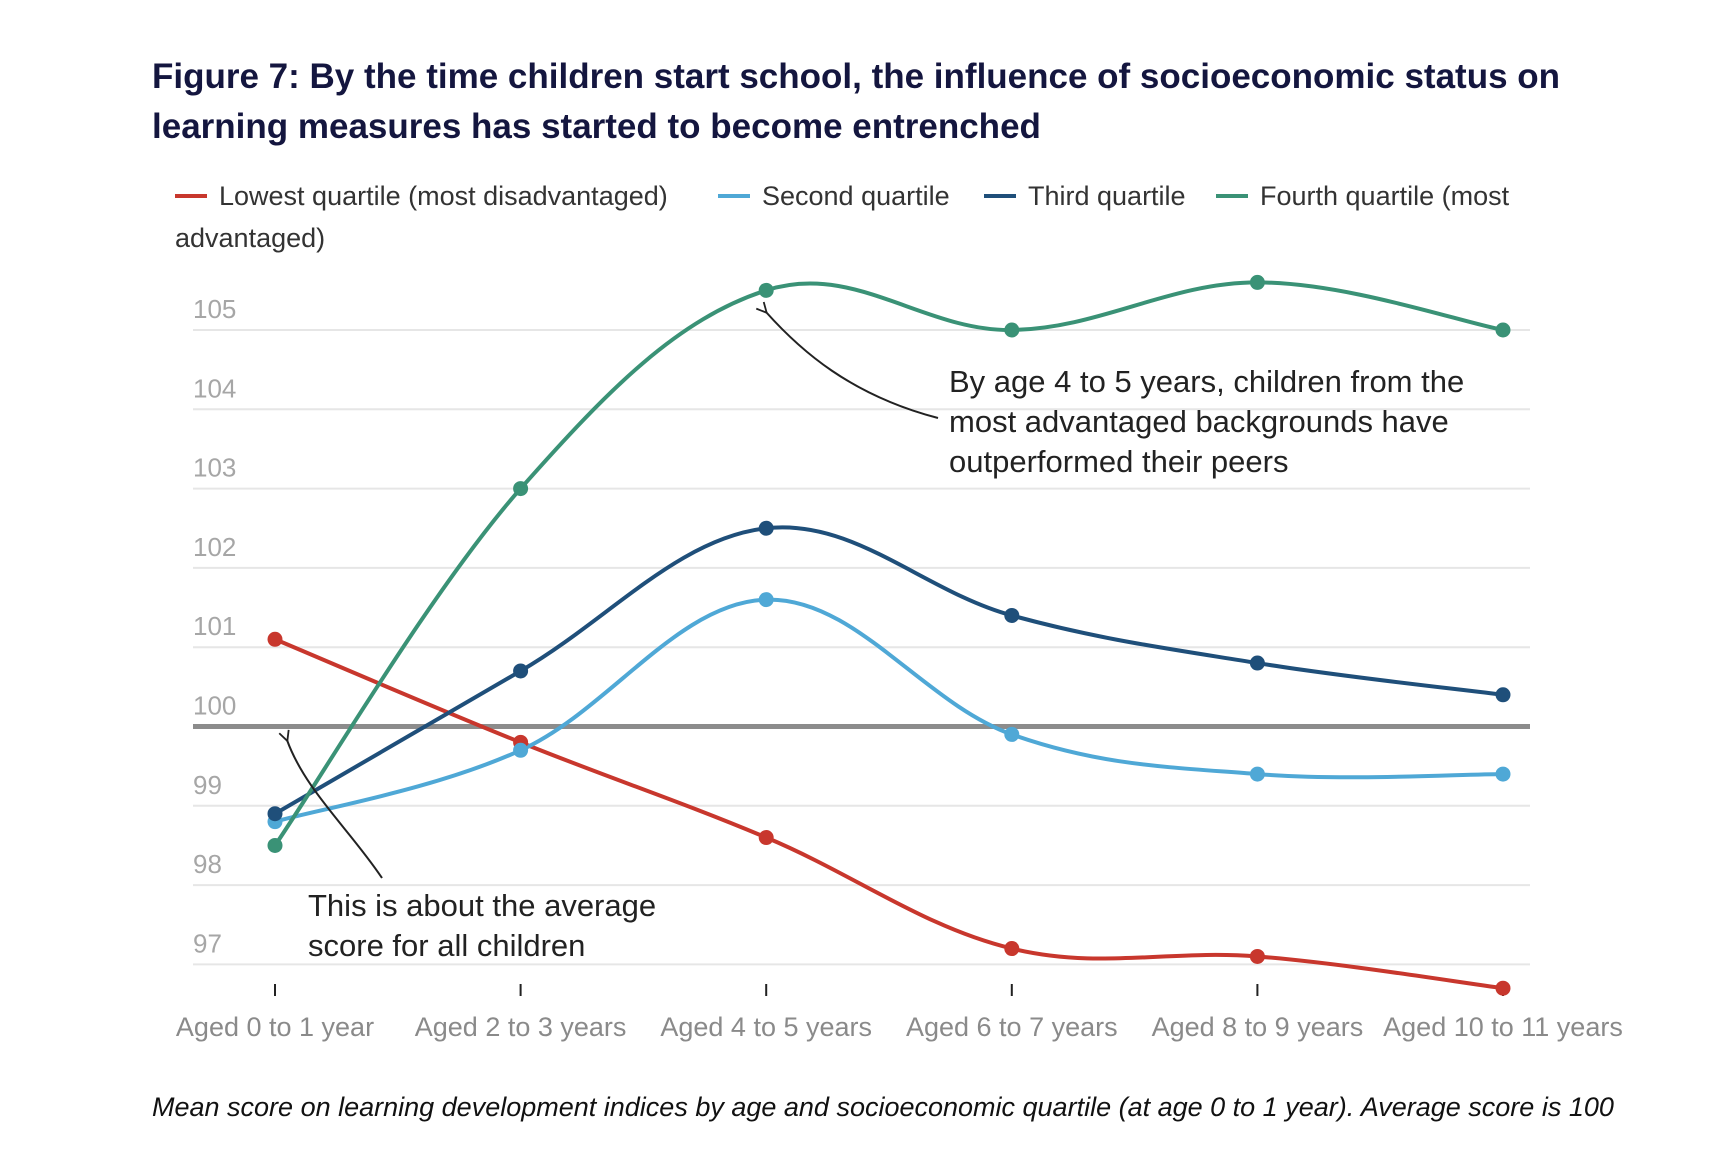 The width and height of the screenshot is (1728, 1176). I want to click on legend-label: Fourth quartile (most, so click(1385, 196).